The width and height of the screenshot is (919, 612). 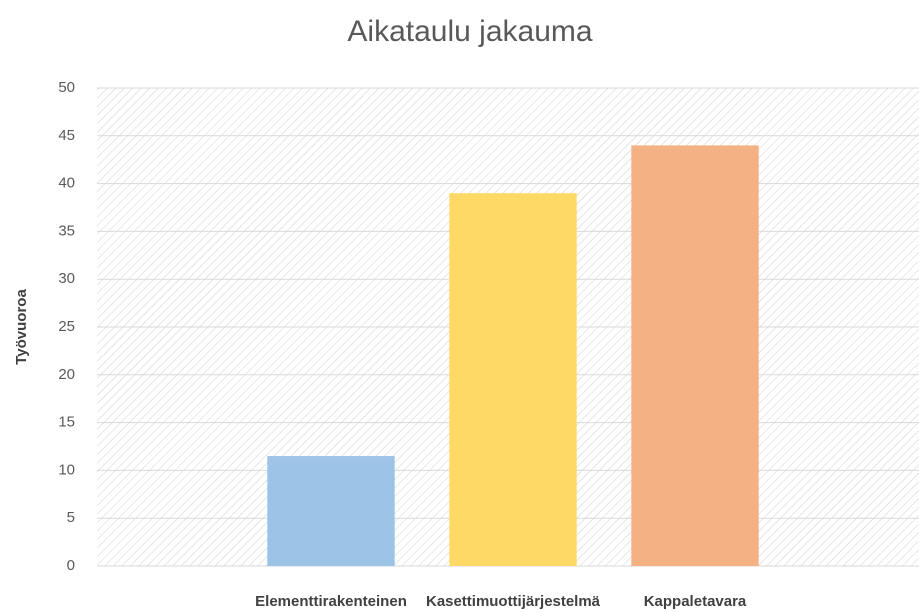 What do you see at coordinates (513, 601) in the screenshot?
I see `x-tick-label: Kasettimuottijärjestelmä` at bounding box center [513, 601].